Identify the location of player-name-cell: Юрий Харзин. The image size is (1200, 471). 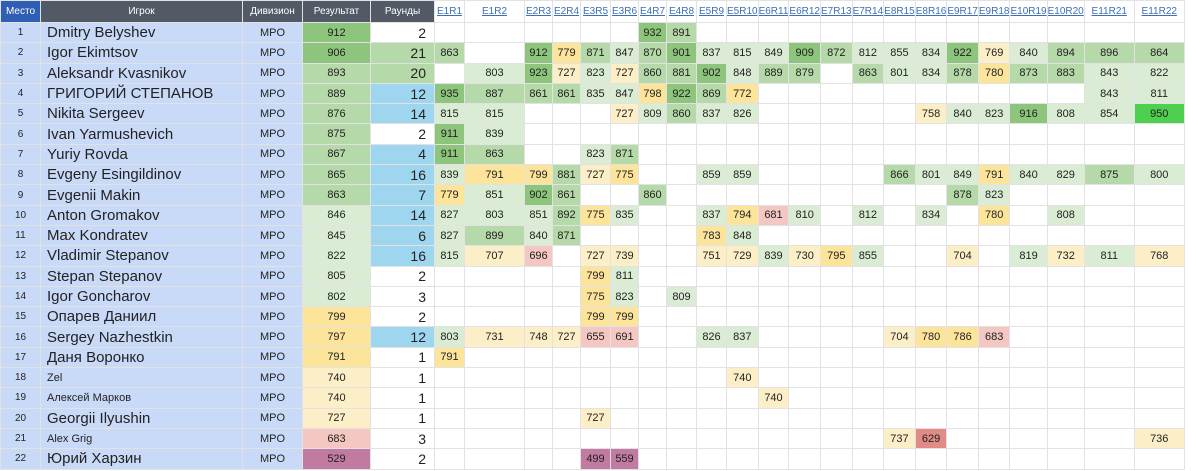
(141, 459).